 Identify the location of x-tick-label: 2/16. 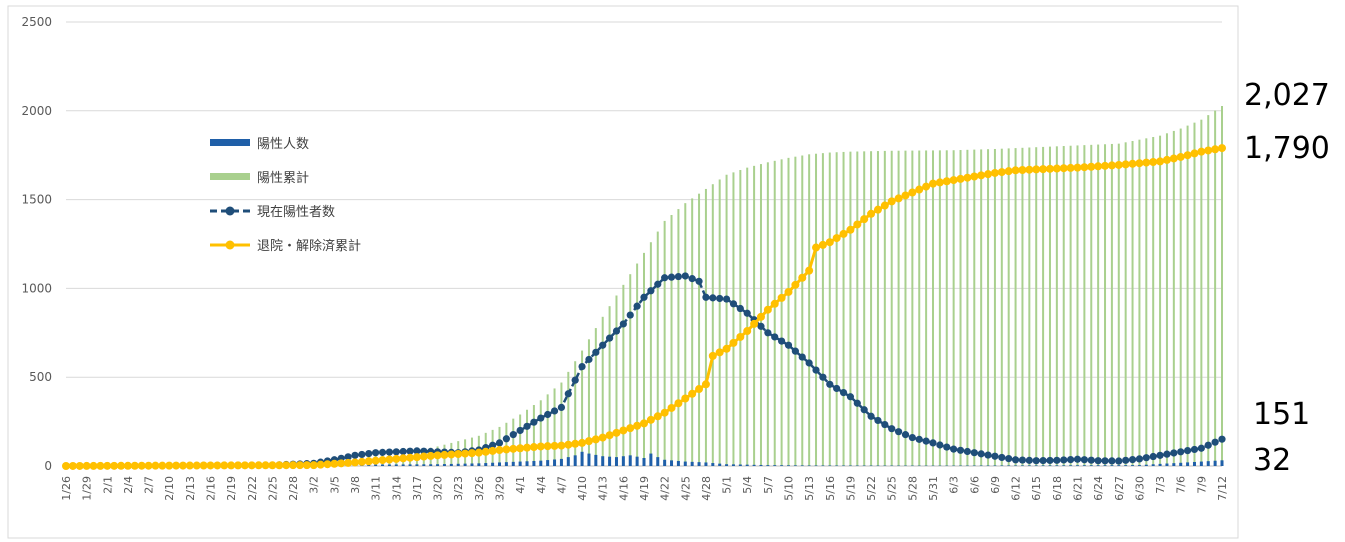
(211, 488).